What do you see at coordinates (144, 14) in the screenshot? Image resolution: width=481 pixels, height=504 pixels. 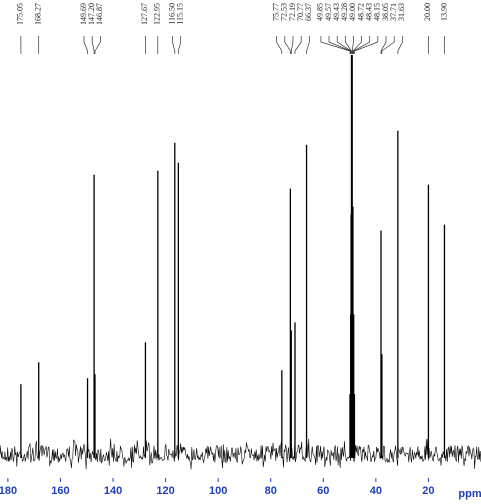 I see `peak-label: 127.67` at bounding box center [144, 14].